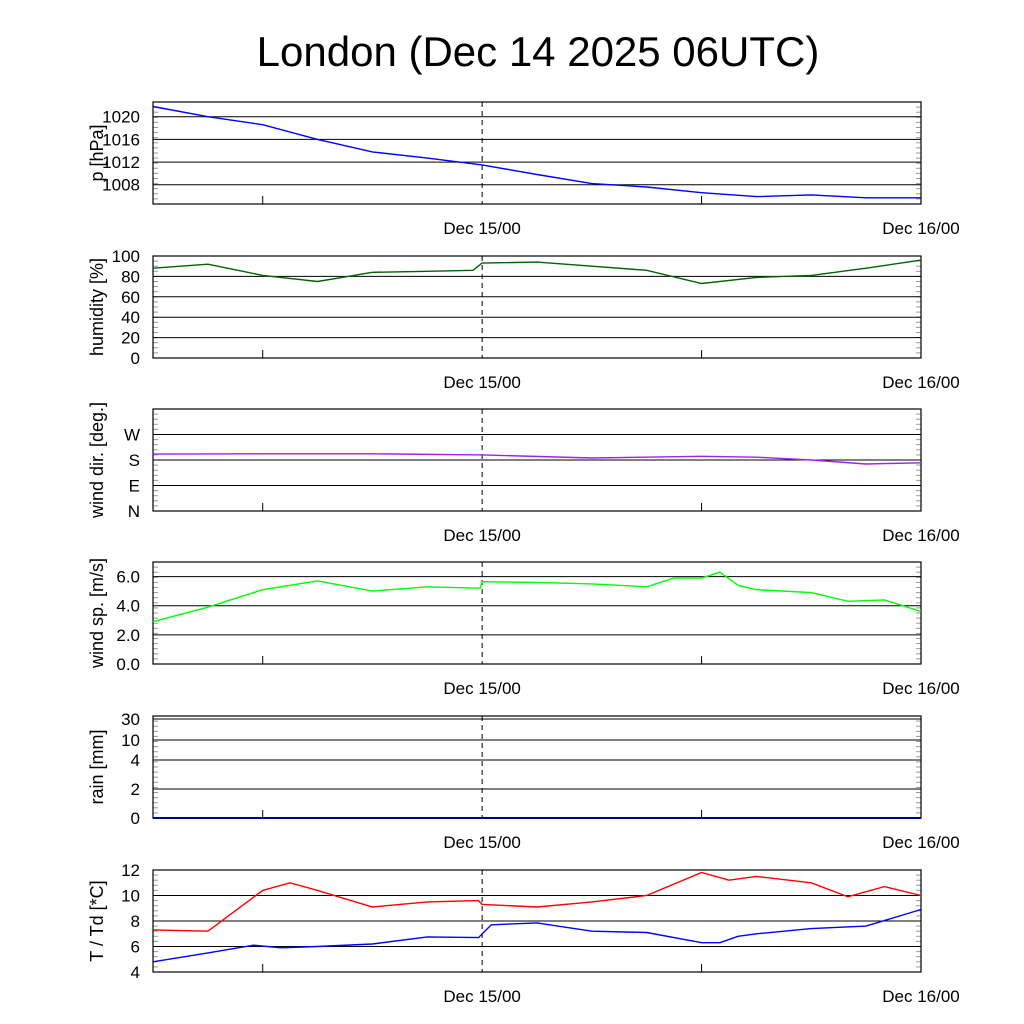  Describe the element at coordinates (128, 635) in the screenshot. I see `y-tick-label: 2.0` at that location.